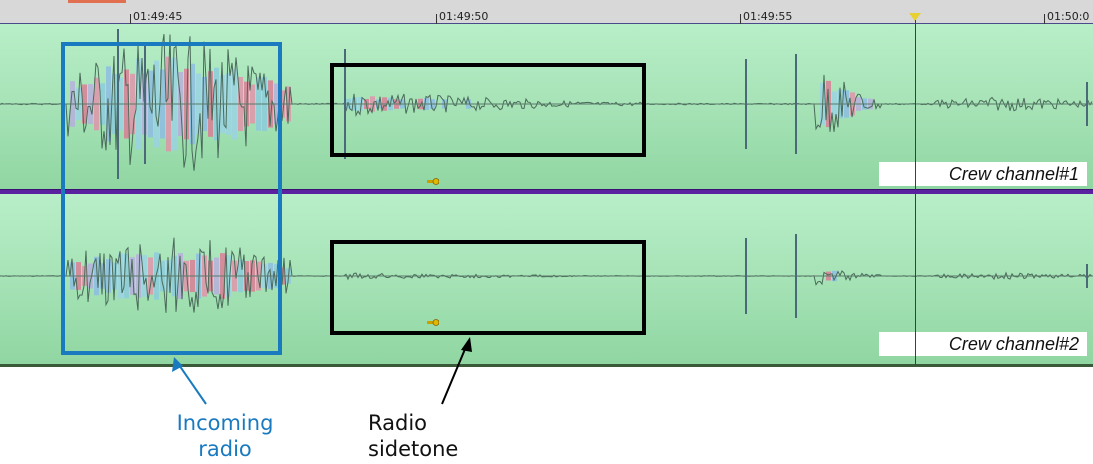 The width and height of the screenshot is (1093, 464). I want to click on tick-label-4: 01:50:0, so click(1068, 16).